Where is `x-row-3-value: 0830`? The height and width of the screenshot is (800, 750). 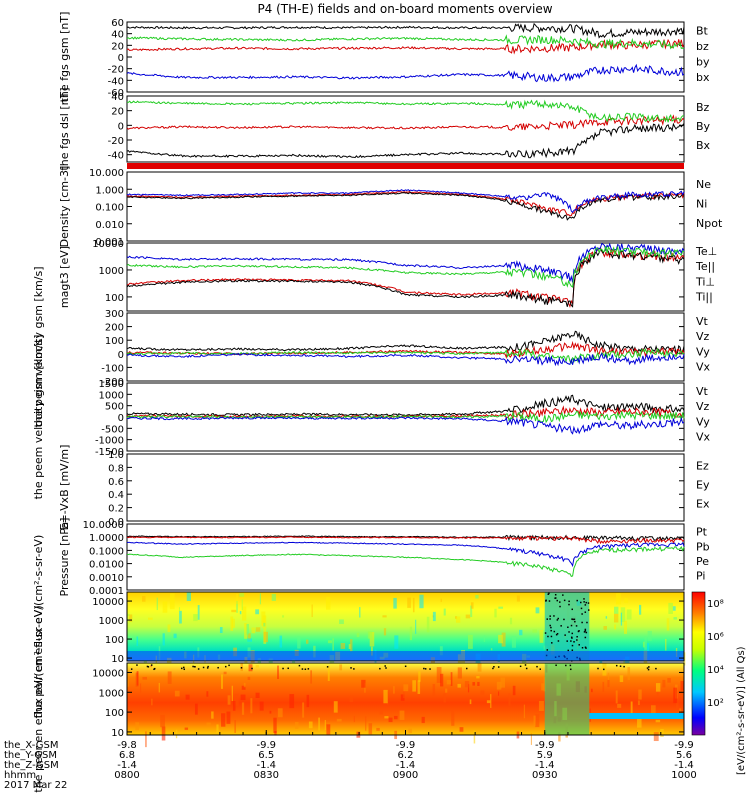 x-row-3-value: 0830 is located at coordinates (266, 775).